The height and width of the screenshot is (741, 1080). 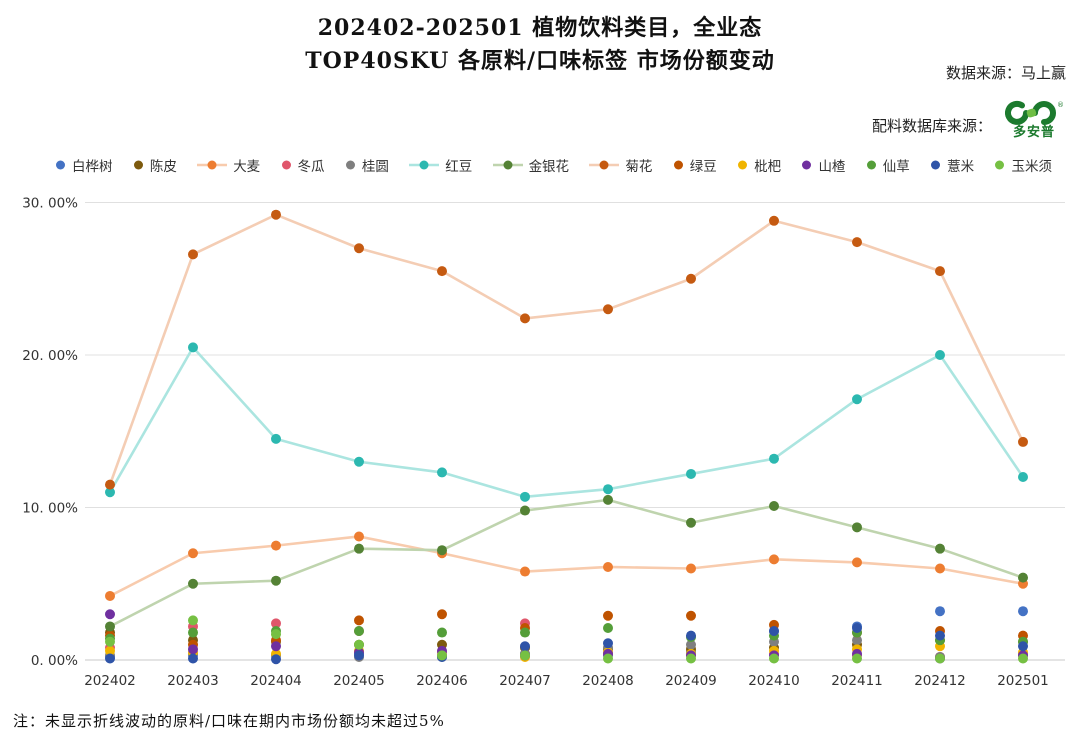 What do you see at coordinates (691, 681) in the screenshot?
I see `x-axis-tick-label: 202409` at bounding box center [691, 681].